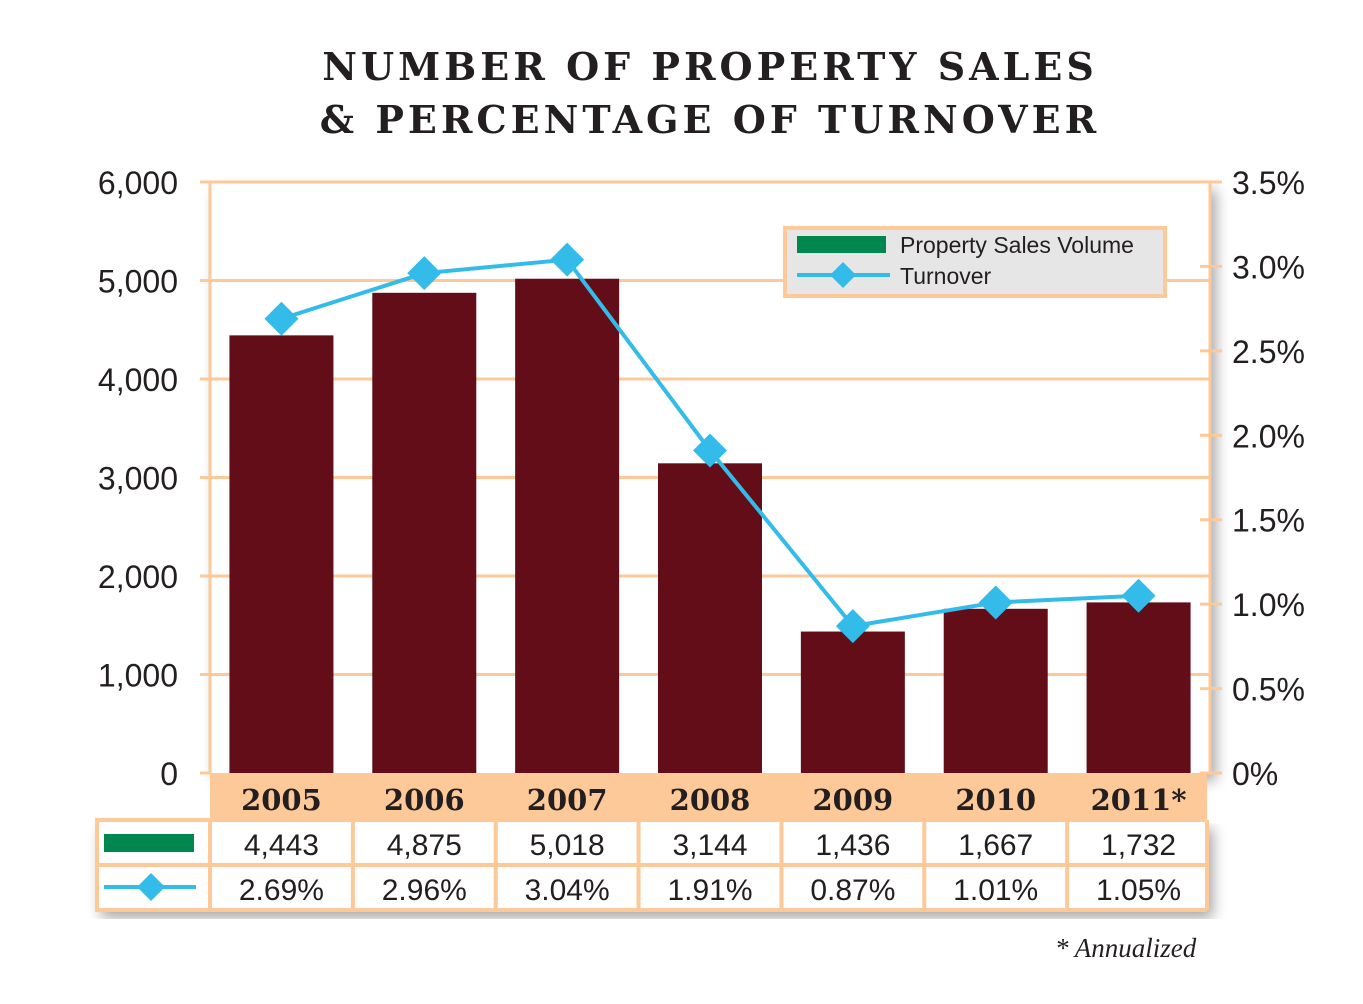 The height and width of the screenshot is (1004, 1363). Describe the element at coordinates (1138, 845) in the screenshot. I see `sales-value: 1,732` at that location.